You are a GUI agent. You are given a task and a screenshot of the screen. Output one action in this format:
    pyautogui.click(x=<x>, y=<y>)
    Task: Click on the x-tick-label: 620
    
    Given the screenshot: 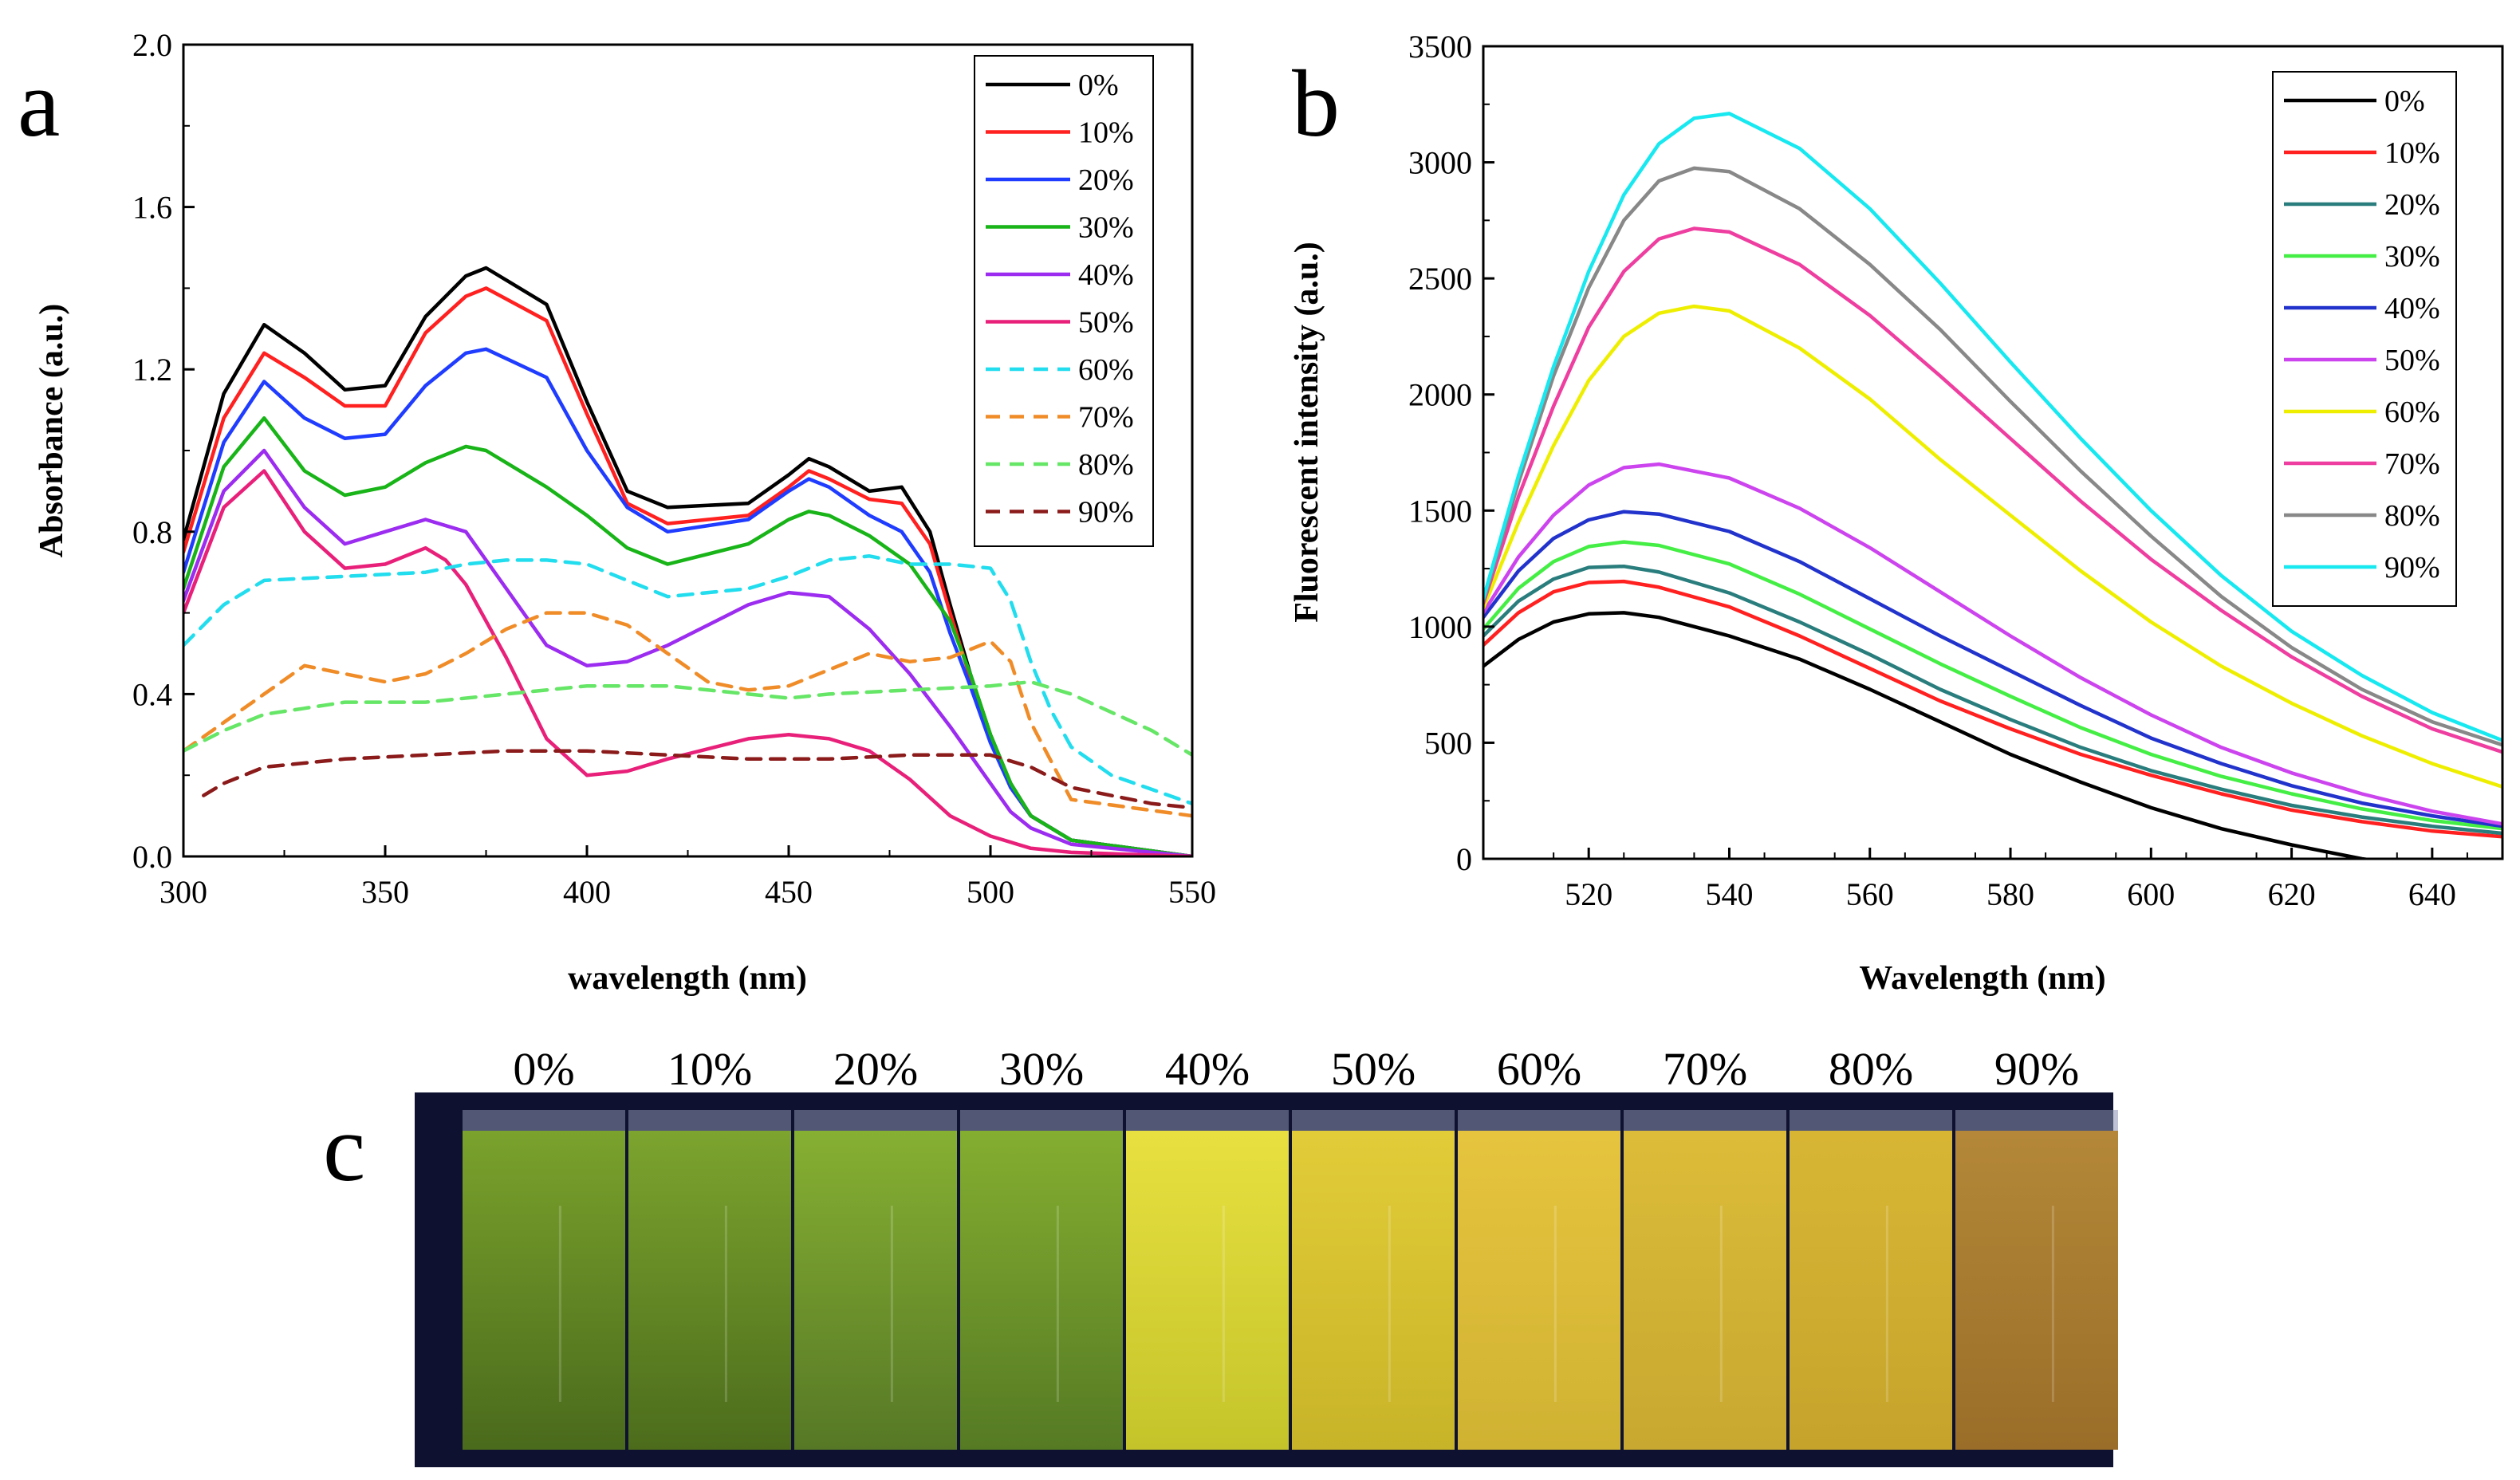 What is the action you would take?
    pyautogui.click(x=2292, y=894)
    